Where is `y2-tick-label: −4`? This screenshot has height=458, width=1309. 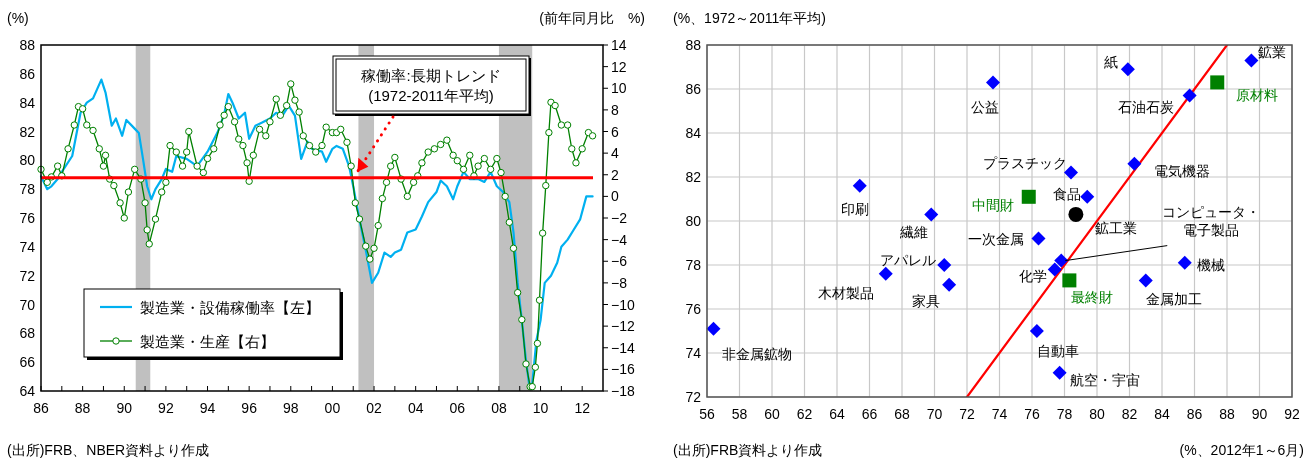 y2-tick-label: −4 is located at coordinates (619, 239).